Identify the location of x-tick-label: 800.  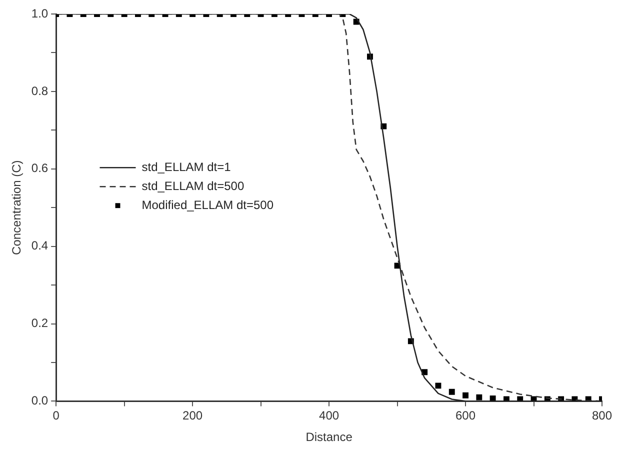
(602, 415).